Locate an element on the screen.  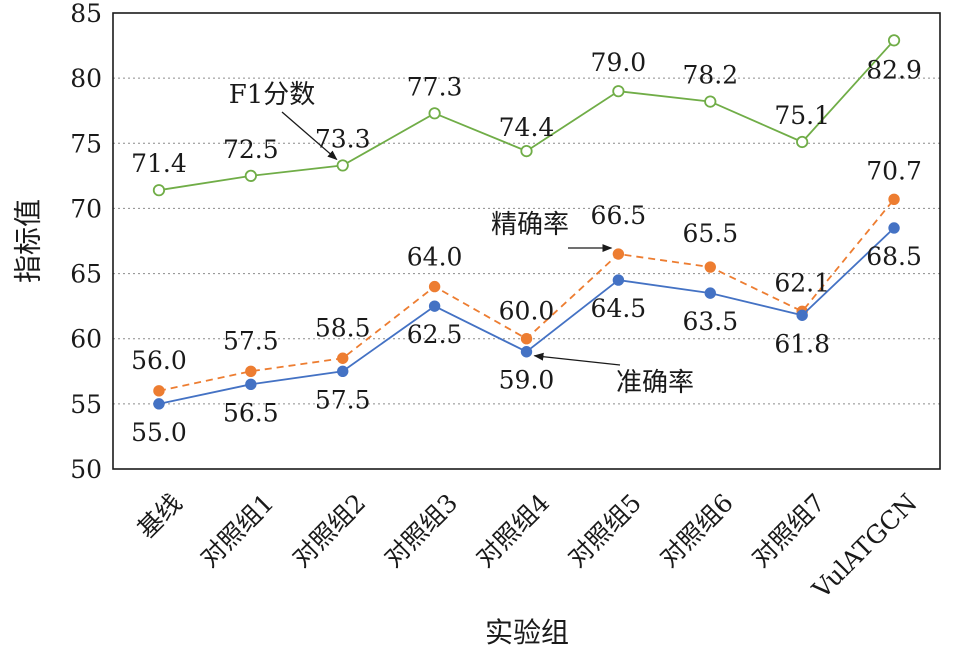
x-tick-label: 对照组7 is located at coordinates (788, 530).